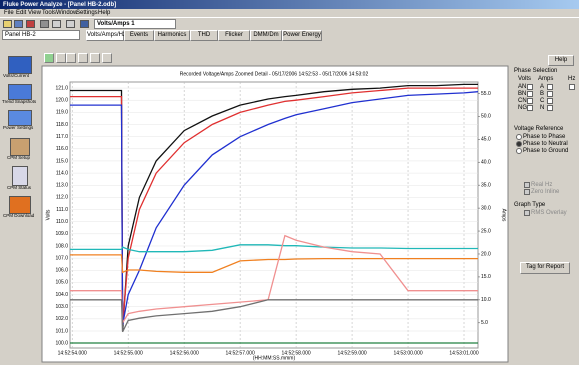  What do you see at coordinates (542, 94) in the screenshot?
I see `phase-label: B` at bounding box center [542, 94].